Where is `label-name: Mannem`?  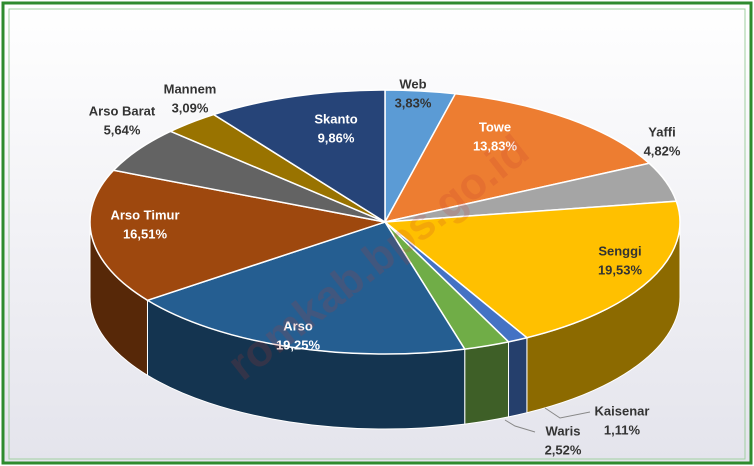
label-name: Mannem is located at coordinates (190, 88).